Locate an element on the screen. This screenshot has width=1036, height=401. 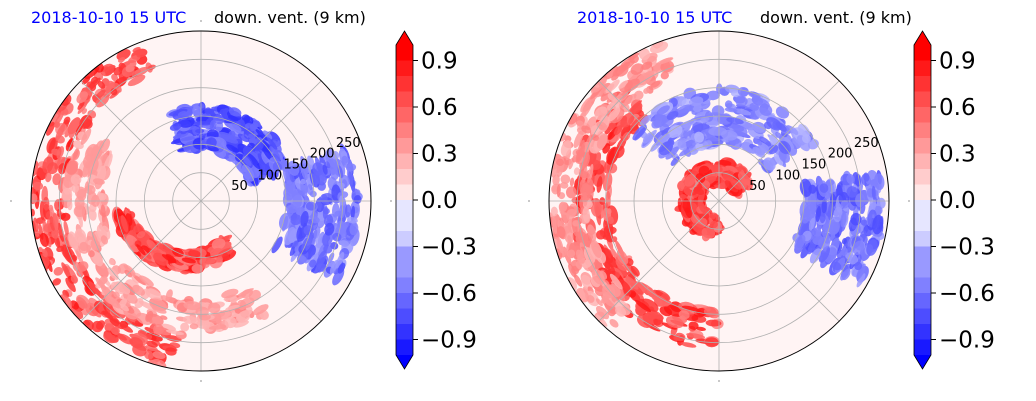
colorbar-tick-label: 0.3 is located at coordinates (439, 155).